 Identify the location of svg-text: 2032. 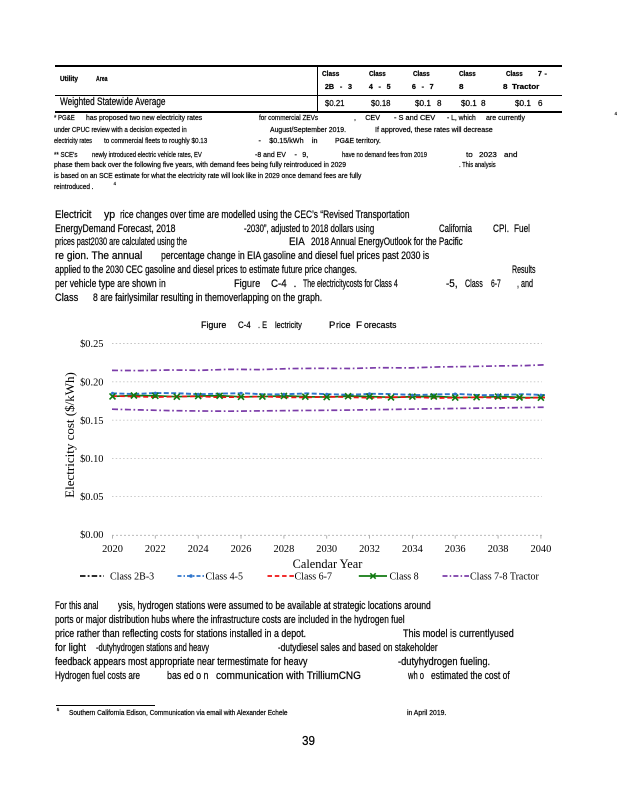
(369, 549).